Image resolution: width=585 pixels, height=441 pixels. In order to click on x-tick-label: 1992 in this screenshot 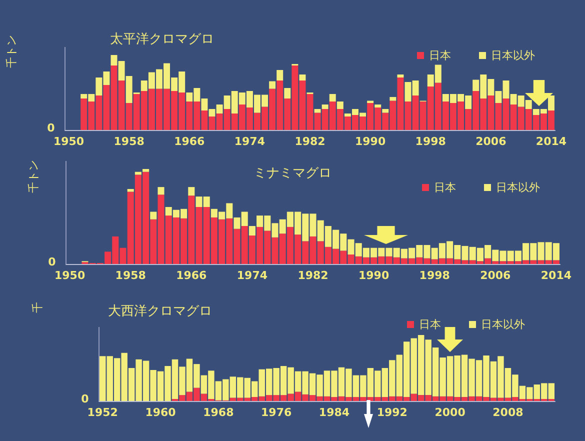, I will do `click(392, 412)`.